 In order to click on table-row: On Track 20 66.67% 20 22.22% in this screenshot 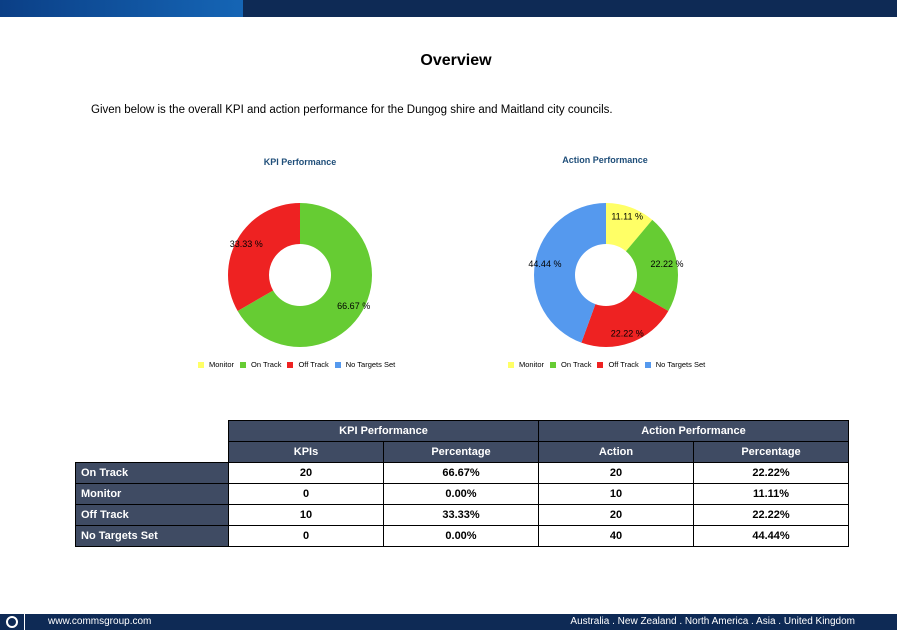, I will do `click(462, 473)`.